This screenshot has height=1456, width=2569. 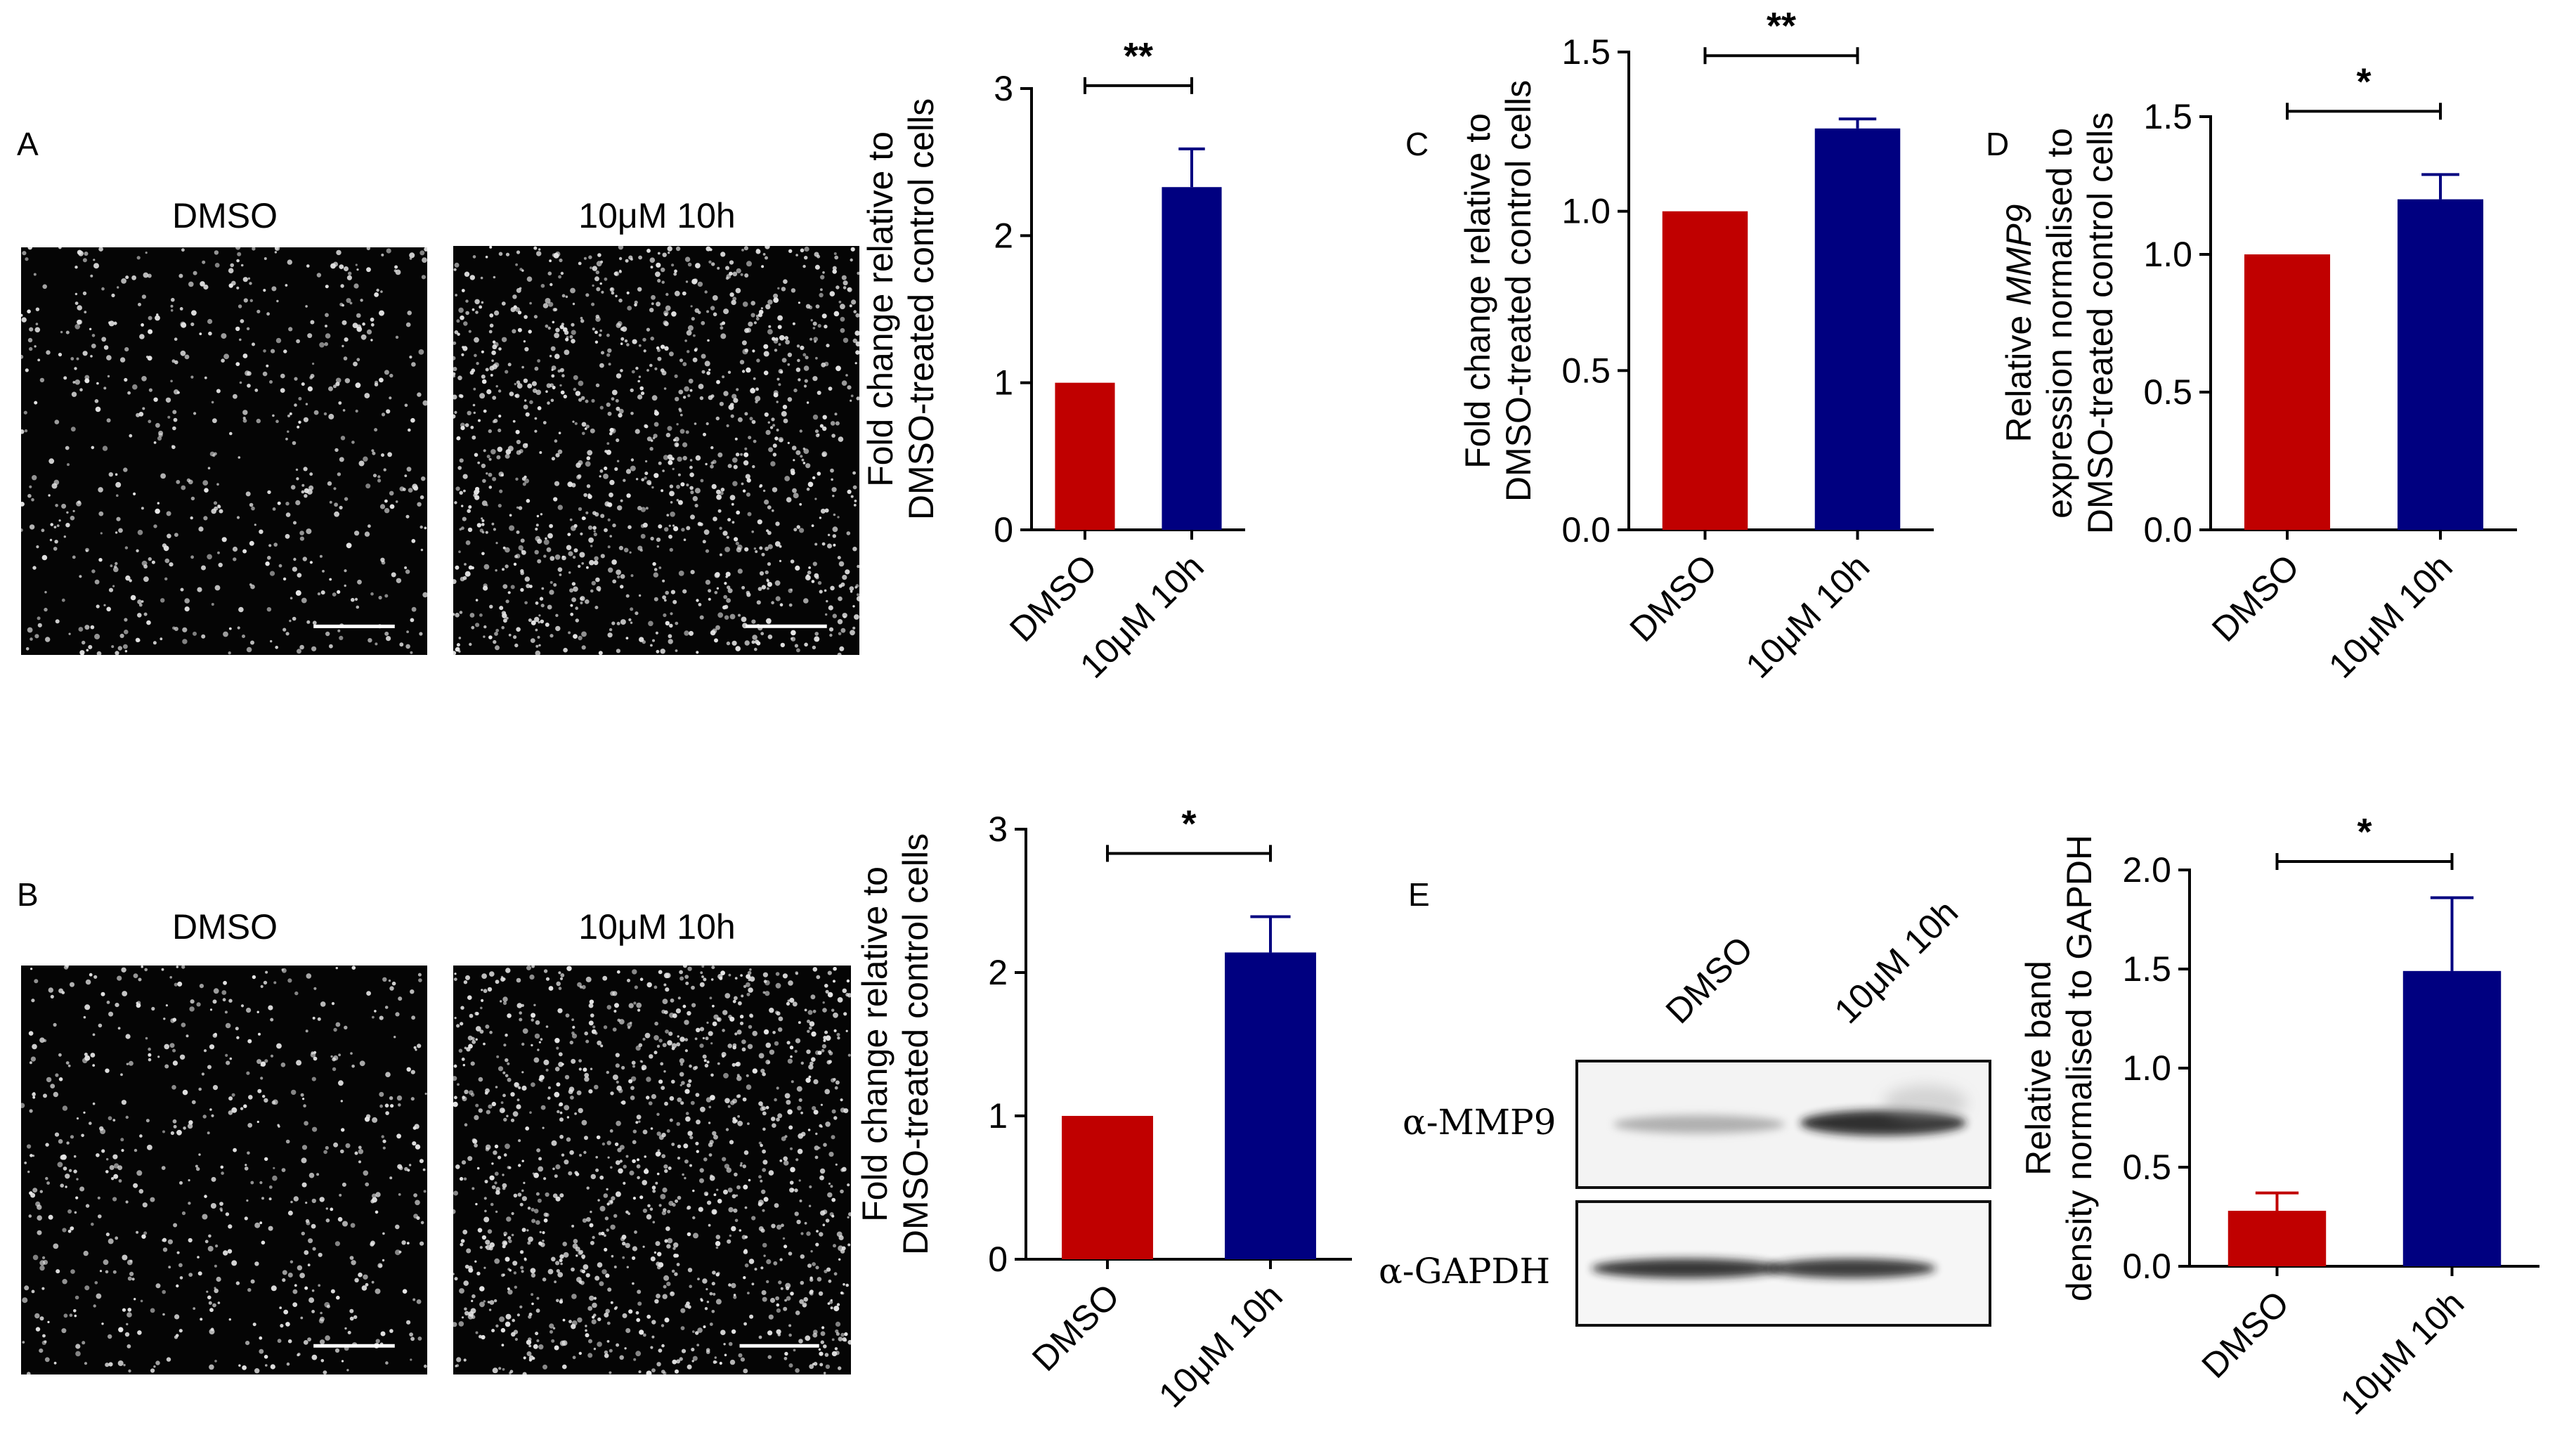 I want to click on blot-strip-mmp9, so click(x=1783, y=1124).